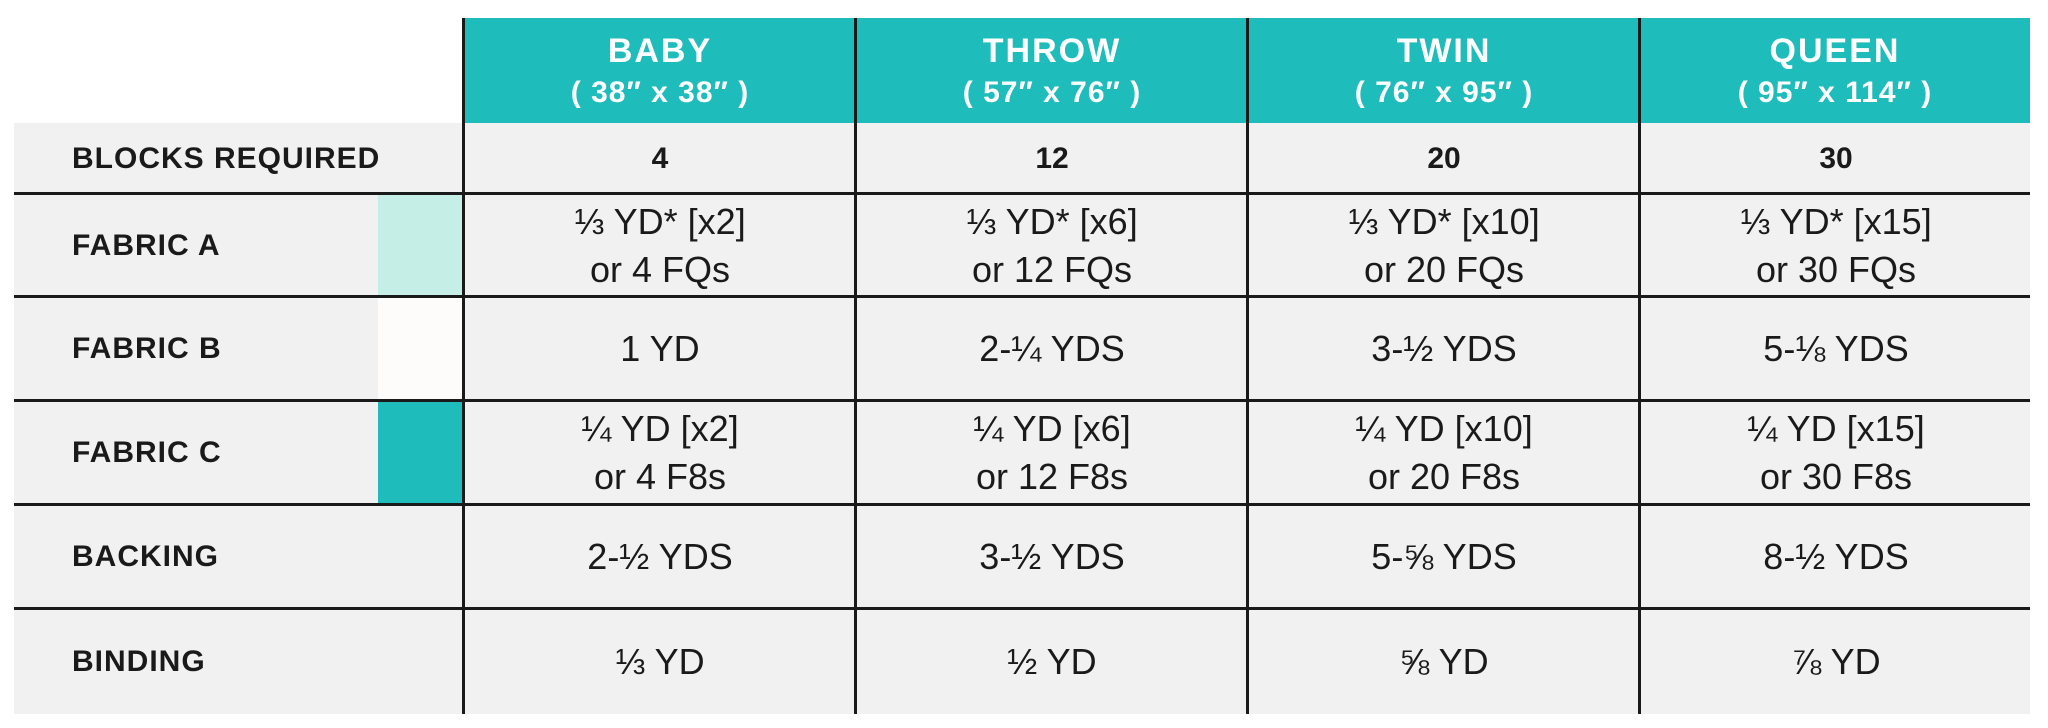  I want to click on cell-line: ¼ YD [x6], so click(1052, 428).